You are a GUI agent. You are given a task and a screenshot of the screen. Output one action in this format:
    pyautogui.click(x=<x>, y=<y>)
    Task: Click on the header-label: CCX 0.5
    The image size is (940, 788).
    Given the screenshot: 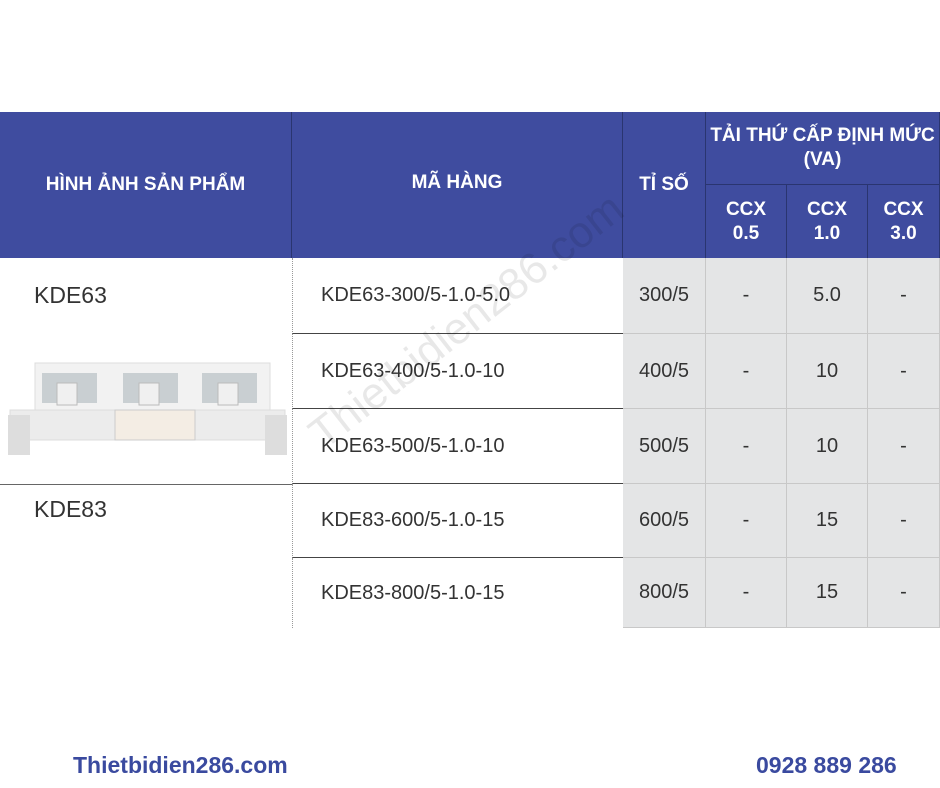 What is the action you would take?
    pyautogui.click(x=746, y=221)
    